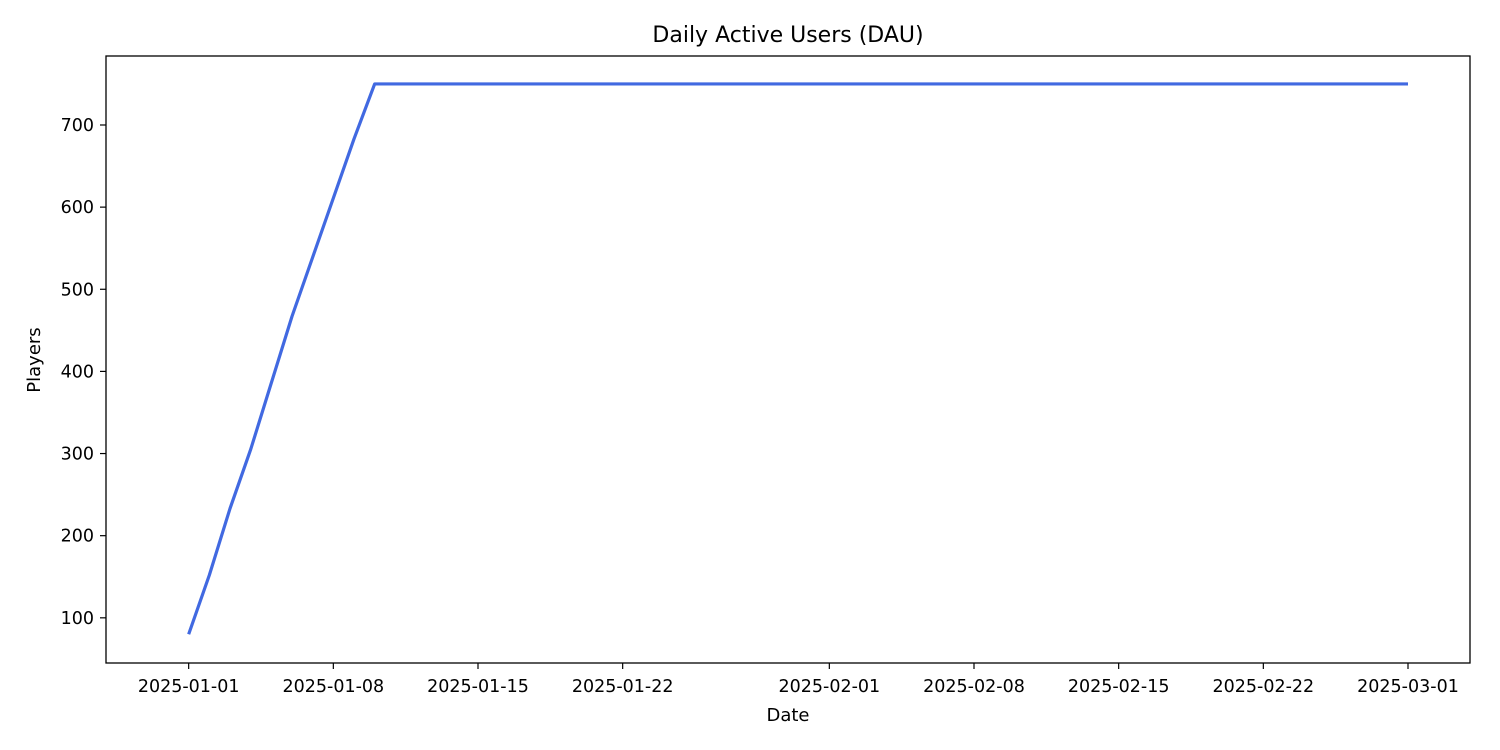 The height and width of the screenshot is (750, 1500). I want to click on y-axis-ticks: 100 200 300 400 500 600 700, so click(83, 372).